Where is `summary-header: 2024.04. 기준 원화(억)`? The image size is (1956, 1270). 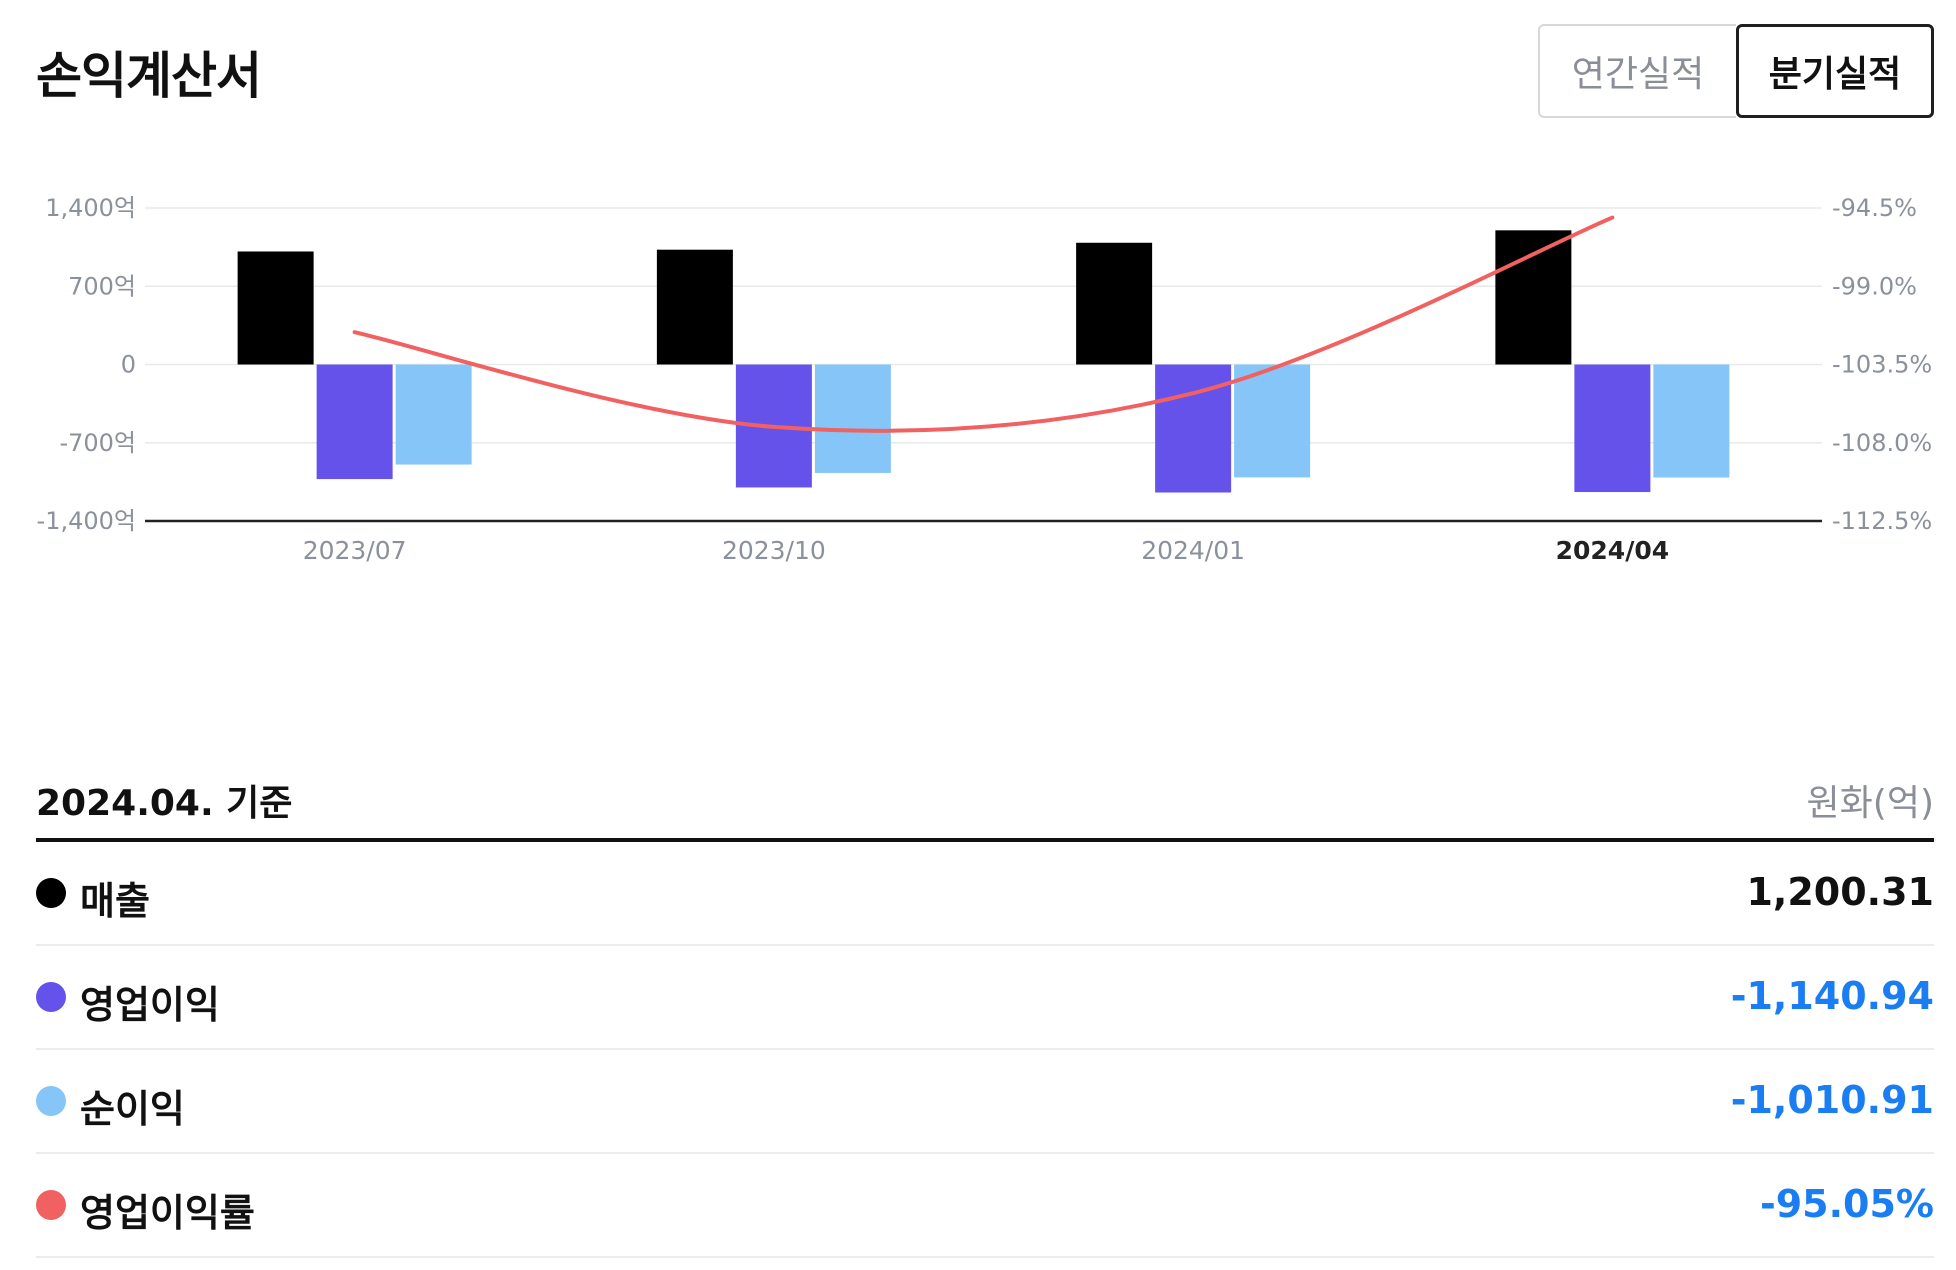
summary-header: 2024.04. 기준 원화(억) is located at coordinates (985, 805).